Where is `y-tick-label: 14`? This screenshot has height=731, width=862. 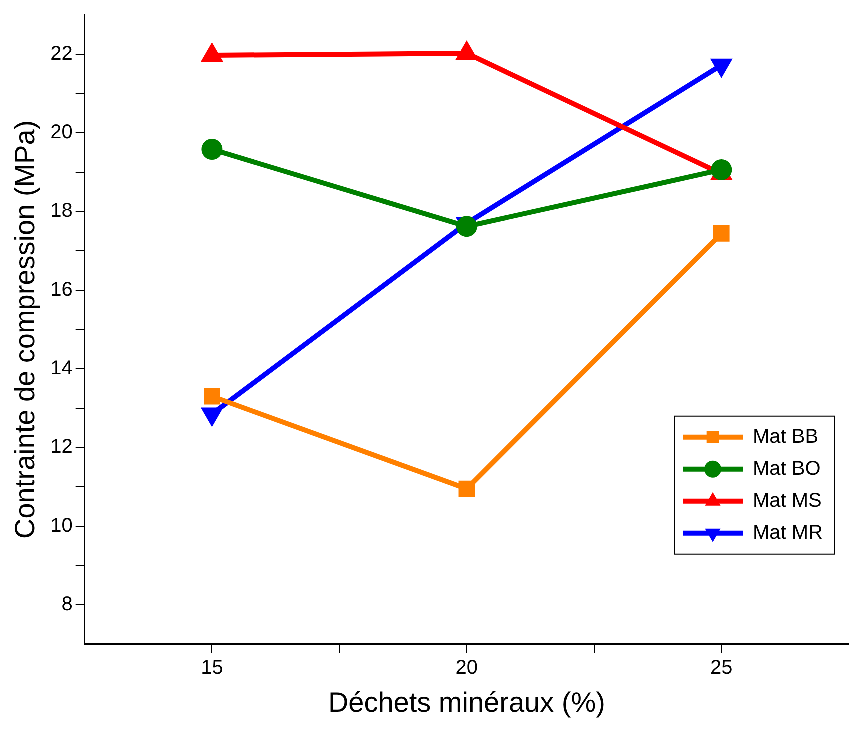
y-tick-label: 14 is located at coordinates (61, 369).